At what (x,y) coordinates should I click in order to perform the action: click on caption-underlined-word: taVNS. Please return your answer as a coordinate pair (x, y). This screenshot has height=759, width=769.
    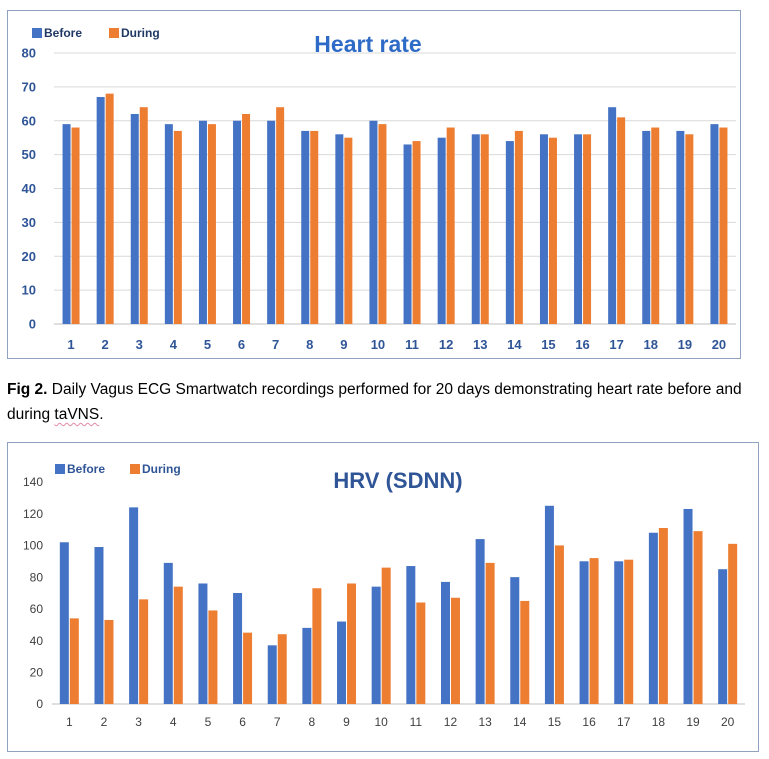
    Looking at the image, I should click on (77, 414).